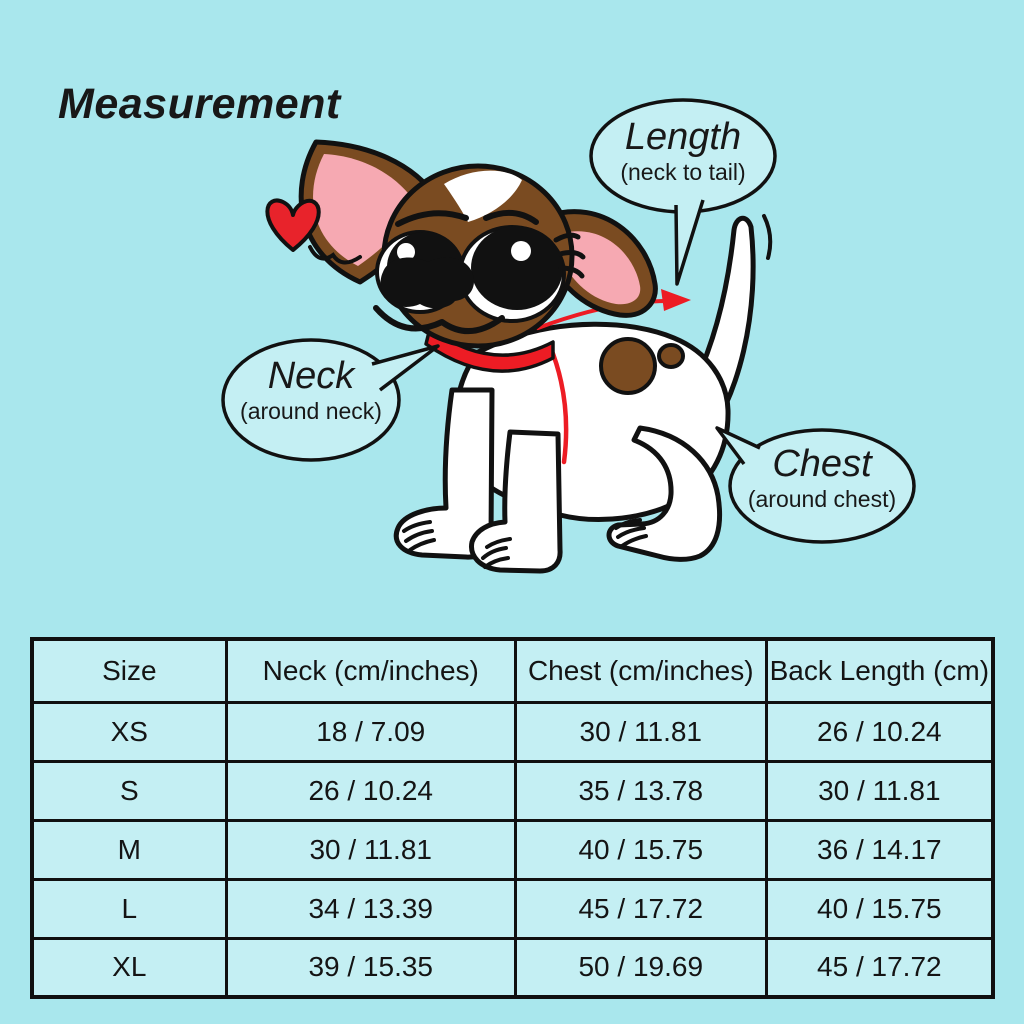 Image resolution: width=1024 pixels, height=1024 pixels. I want to click on neck-callout: Neck (around neck), so click(311, 390).